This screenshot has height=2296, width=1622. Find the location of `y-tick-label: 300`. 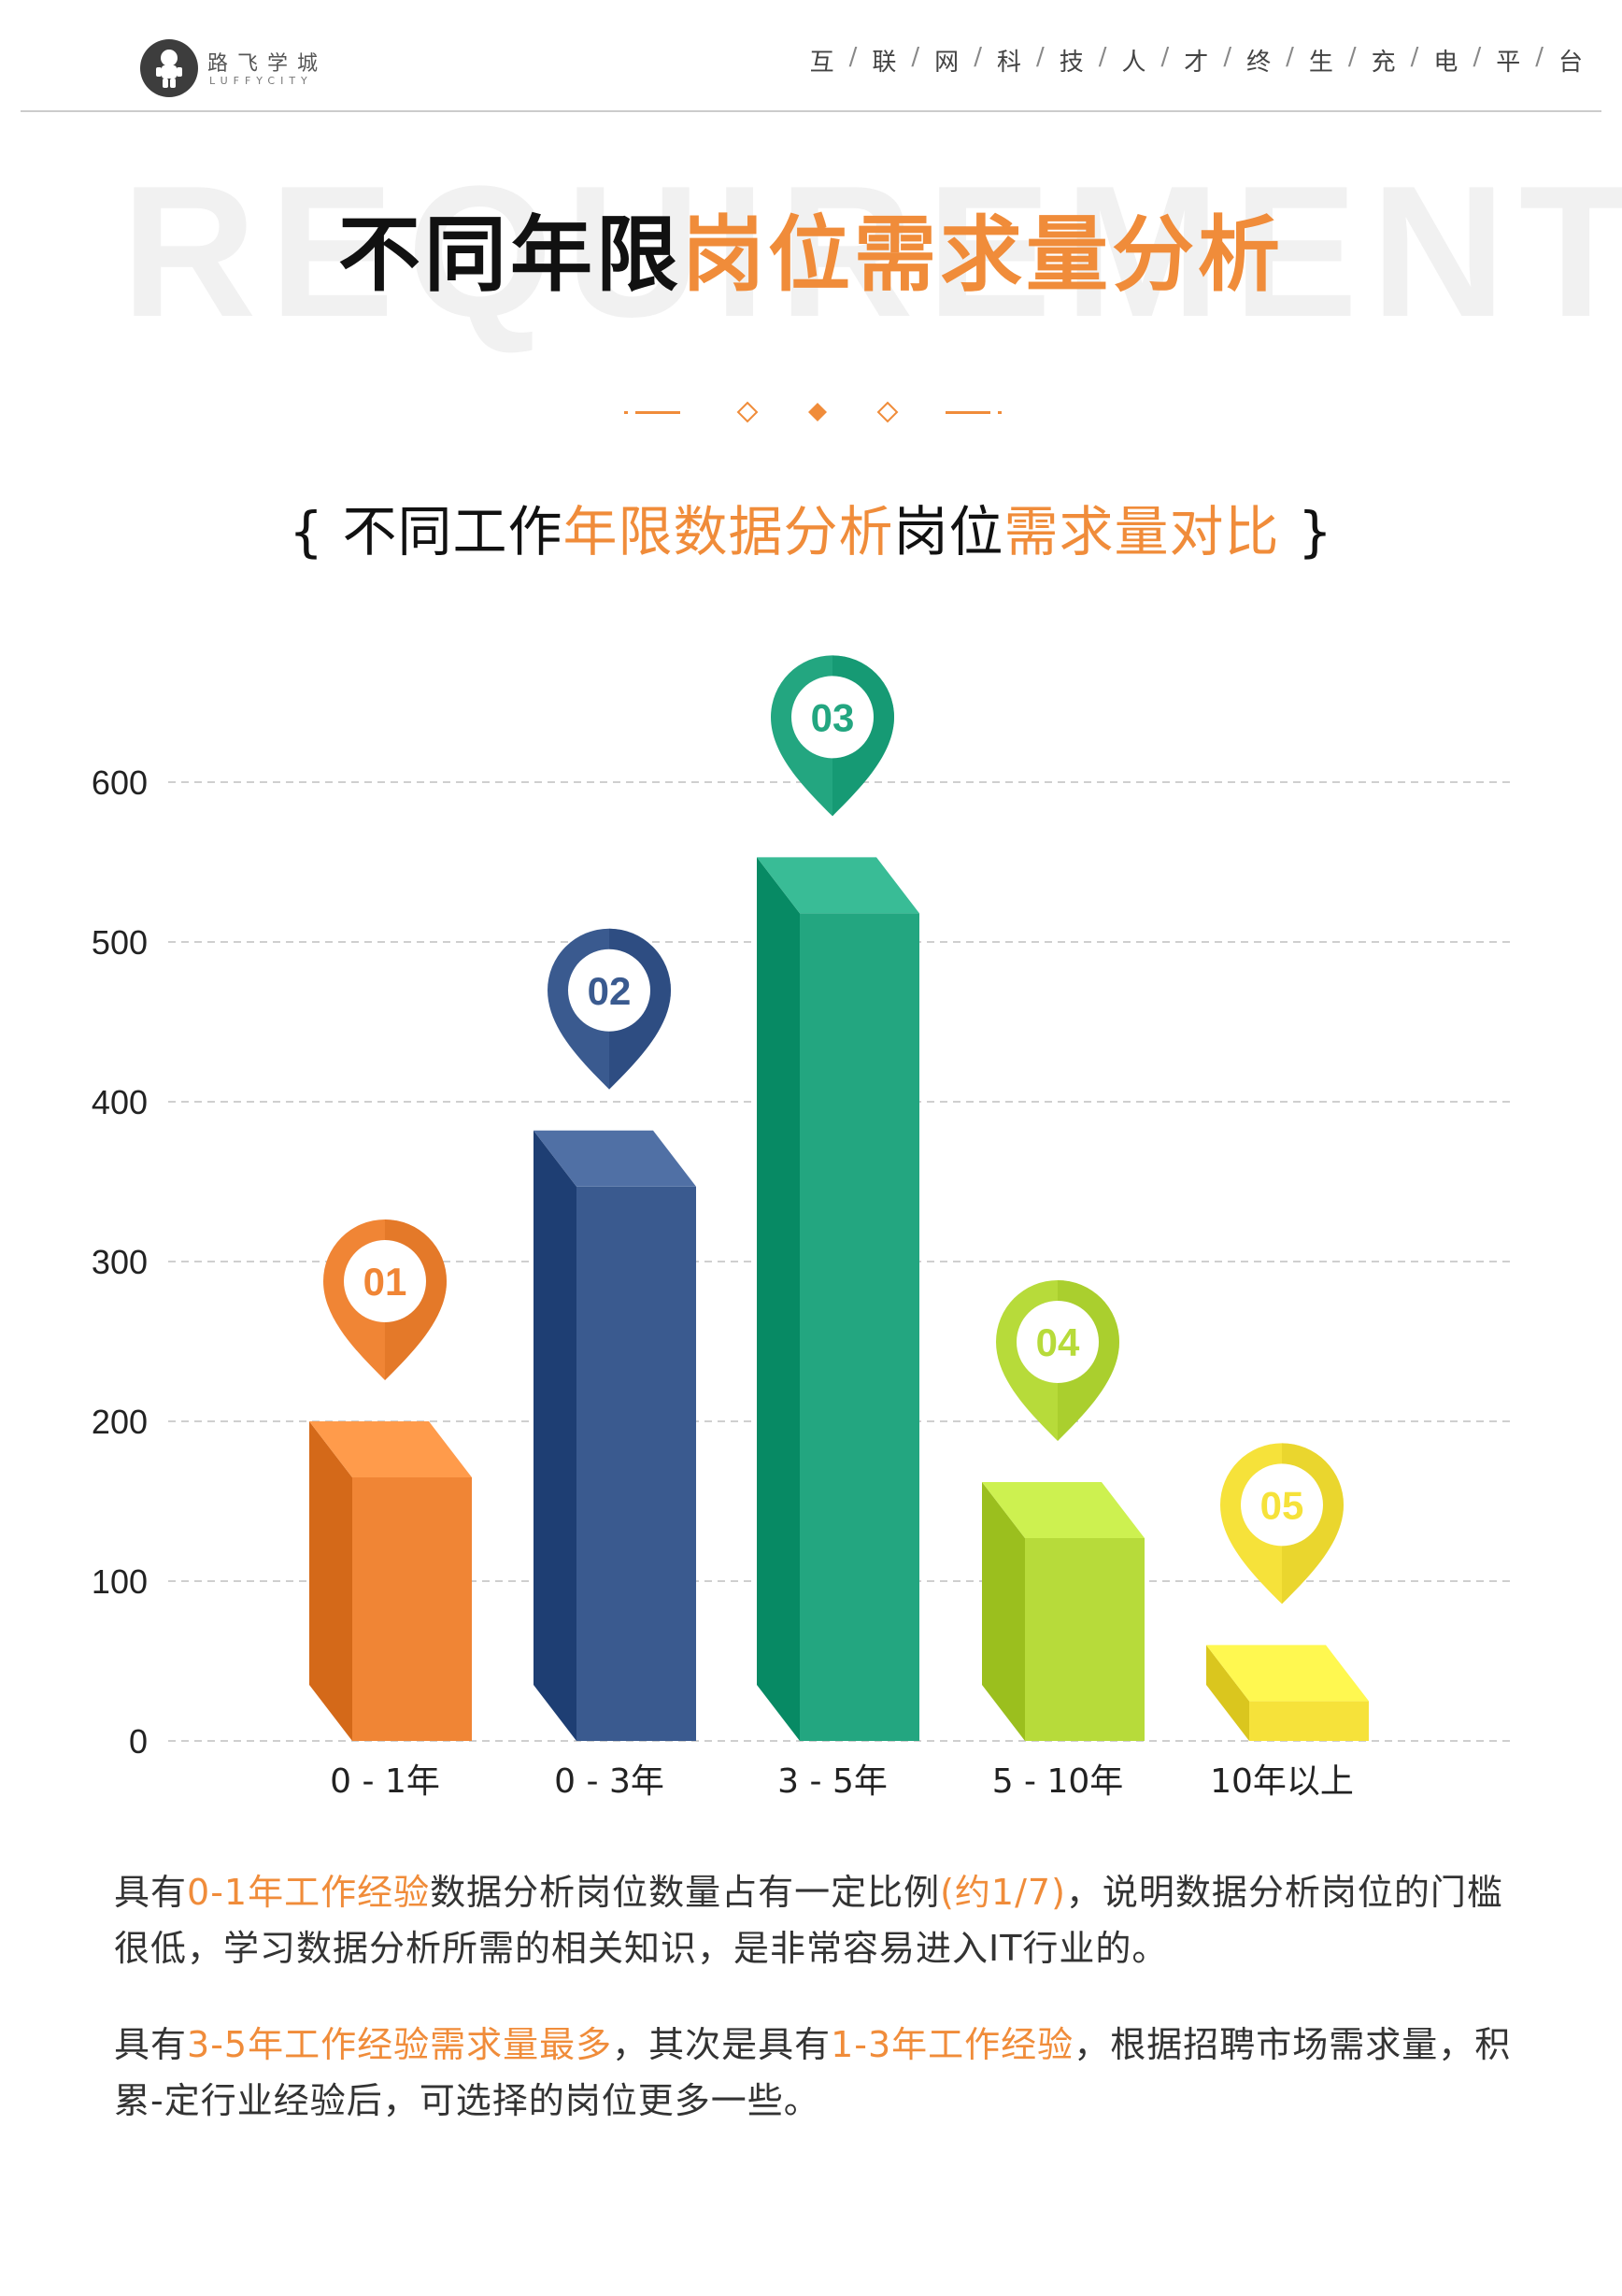

y-tick-label: 300 is located at coordinates (120, 1262).